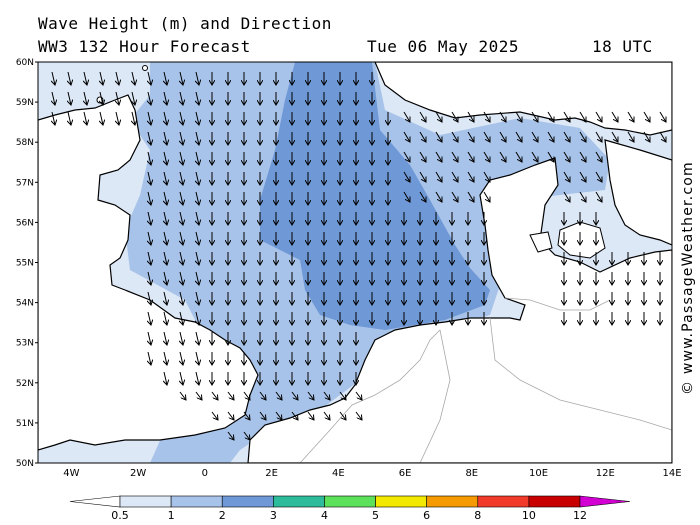 Image resolution: width=700 pixels, height=525 pixels. I want to click on colorbar: 0.5 1 2 3 4 5 6 8 10 12, so click(350, 508).